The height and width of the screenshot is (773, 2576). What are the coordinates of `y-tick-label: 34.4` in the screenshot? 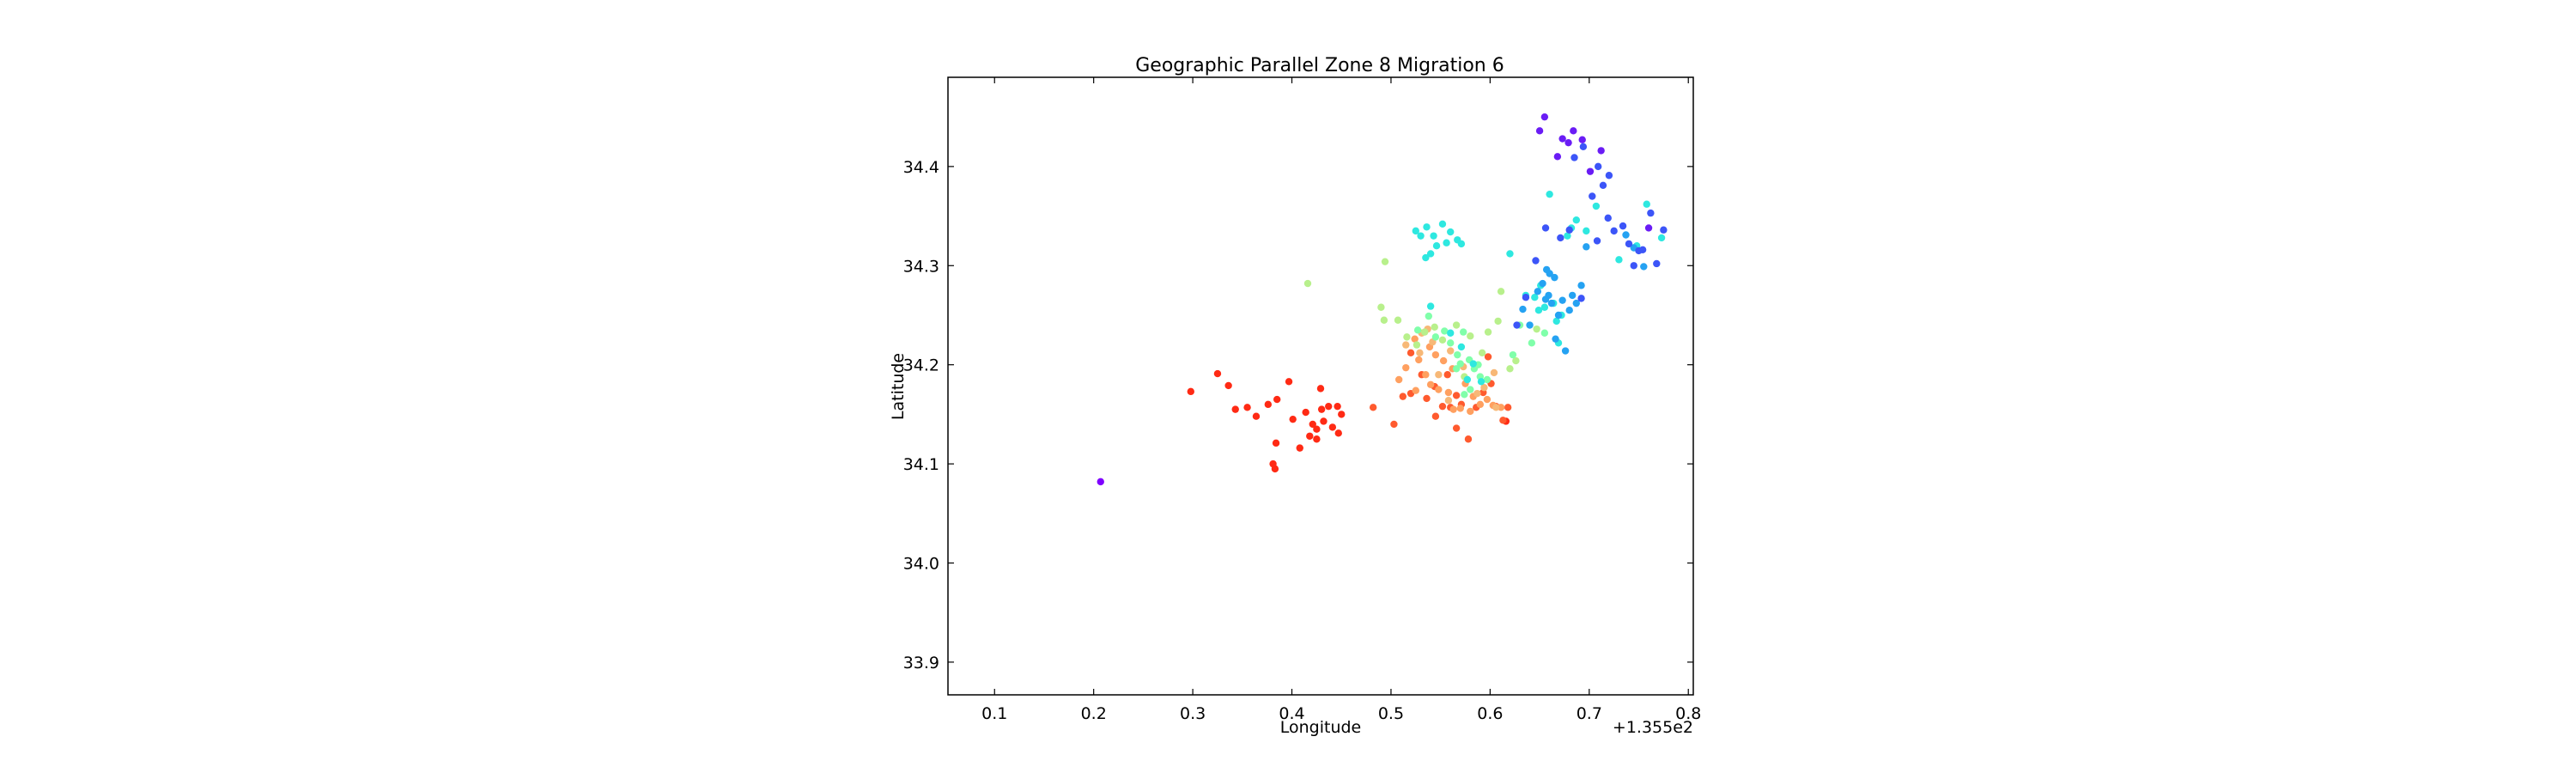 It's located at (921, 167).